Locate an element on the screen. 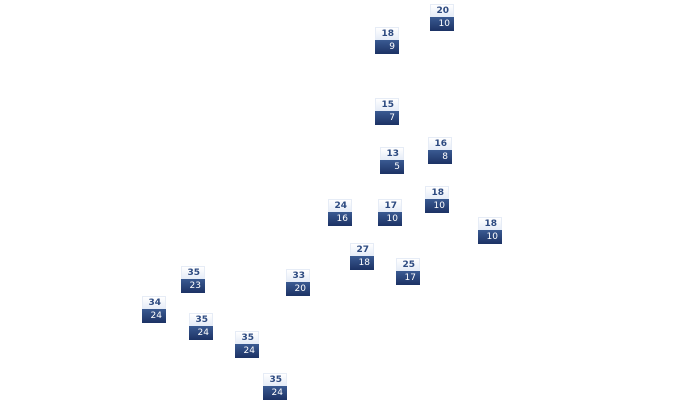  map-marker: 15 7 is located at coordinates (387, 111).